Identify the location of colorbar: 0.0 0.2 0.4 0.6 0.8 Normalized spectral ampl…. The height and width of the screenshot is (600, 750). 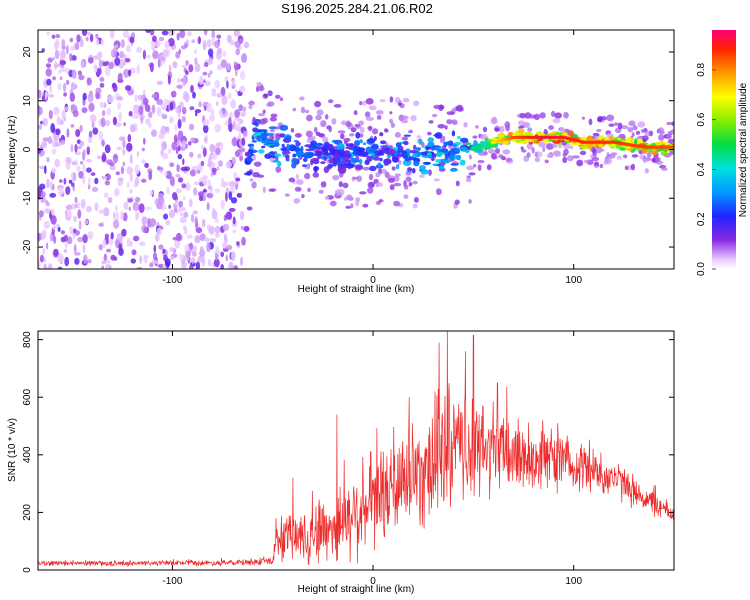
(722, 153).